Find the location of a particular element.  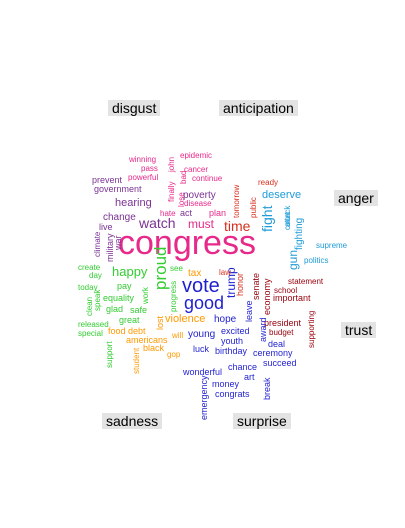

word-watch: watch is located at coordinates (157, 223).